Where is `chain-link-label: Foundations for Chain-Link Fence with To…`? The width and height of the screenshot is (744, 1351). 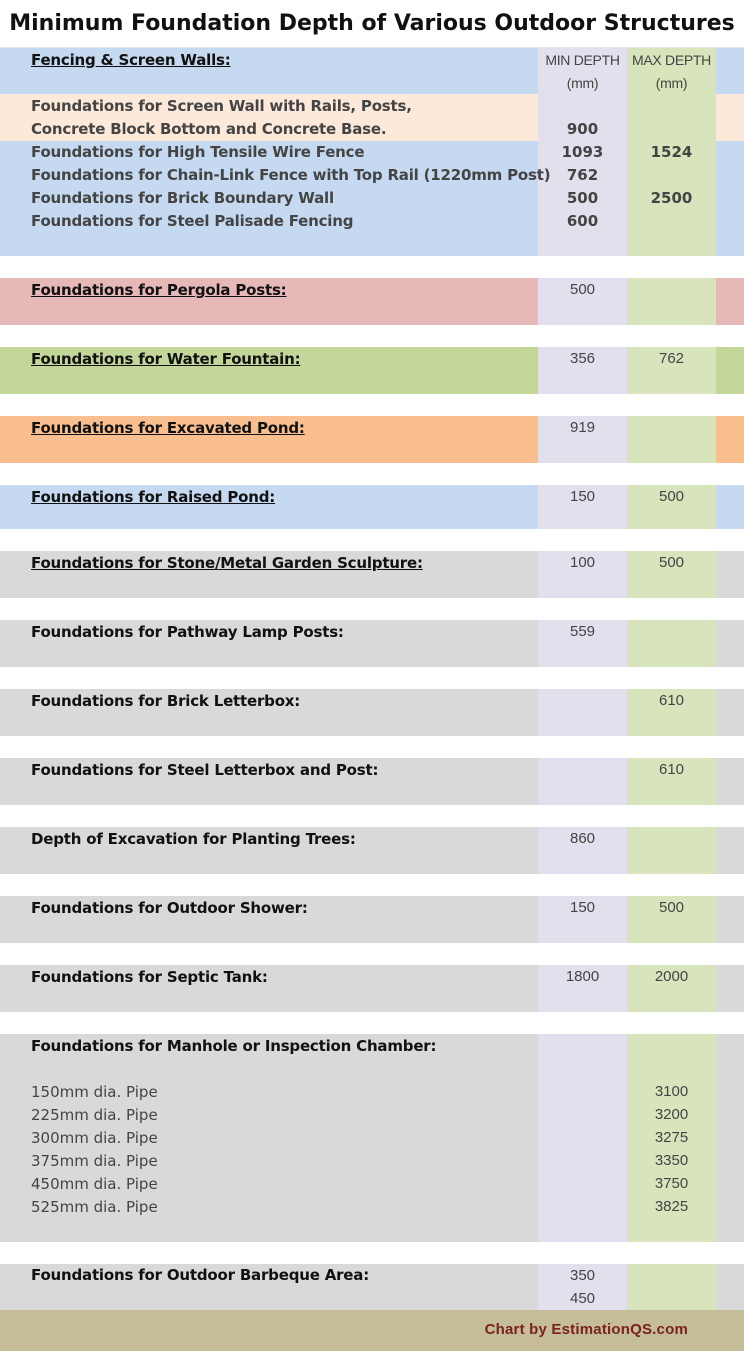
chain-link-label: Foundations for Chain-Link Fence with To… is located at coordinates (291, 175).